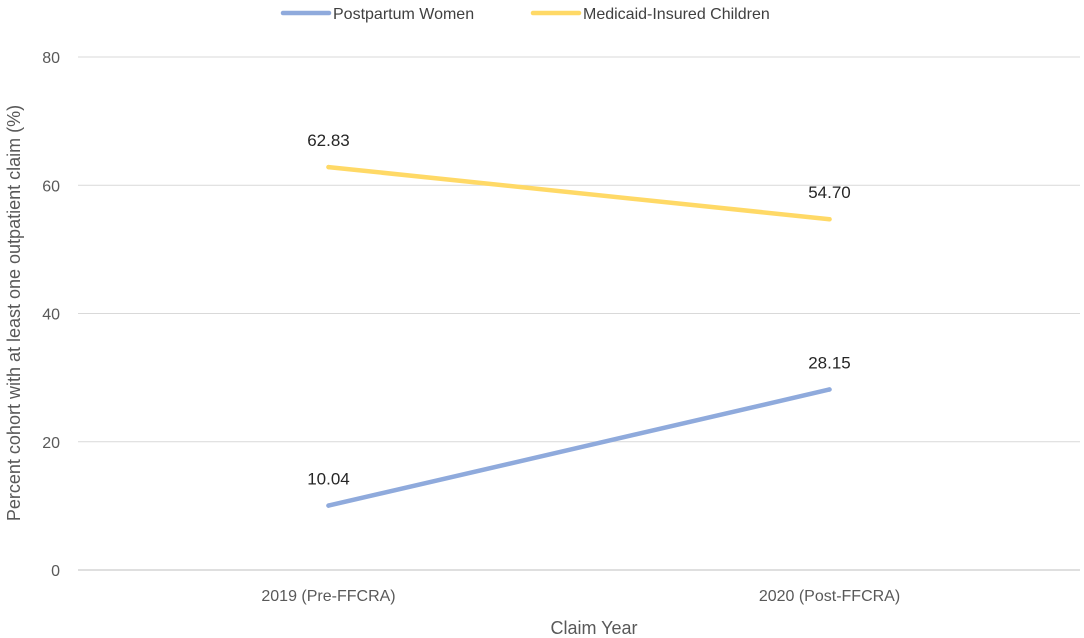  What do you see at coordinates (328, 479) in the screenshot?
I see `data-label: 10.04` at bounding box center [328, 479].